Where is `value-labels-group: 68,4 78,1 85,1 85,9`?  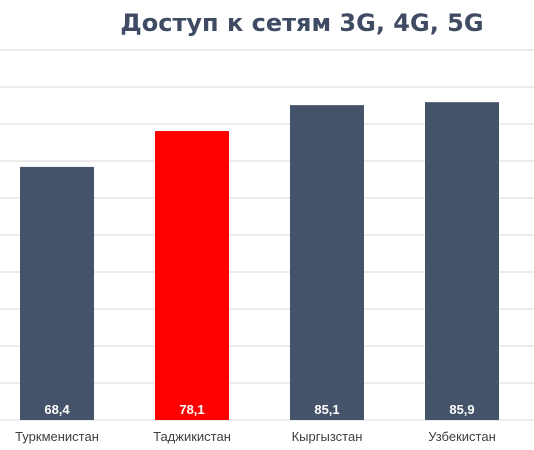 value-labels-group: 68,4 78,1 85,1 85,9 is located at coordinates (259, 409).